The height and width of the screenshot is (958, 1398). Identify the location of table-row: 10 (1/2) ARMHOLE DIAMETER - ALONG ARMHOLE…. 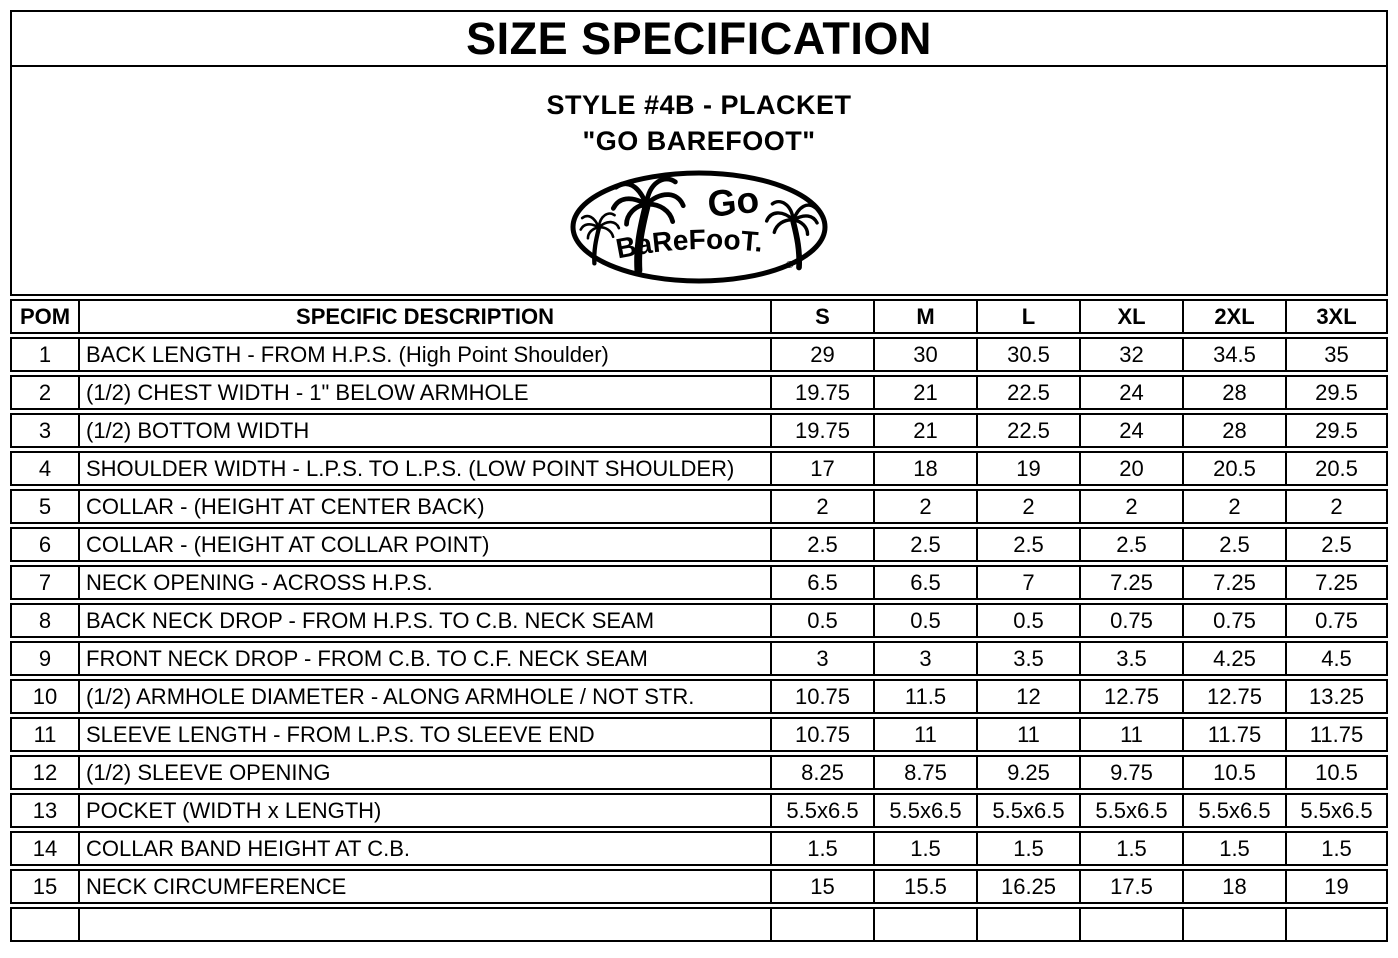
(699, 696).